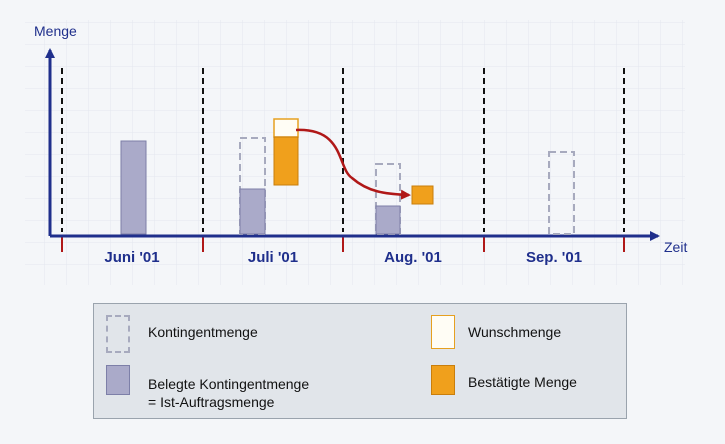  Describe the element at coordinates (118, 380) in the screenshot. I see `belegte-legend-icon` at that location.